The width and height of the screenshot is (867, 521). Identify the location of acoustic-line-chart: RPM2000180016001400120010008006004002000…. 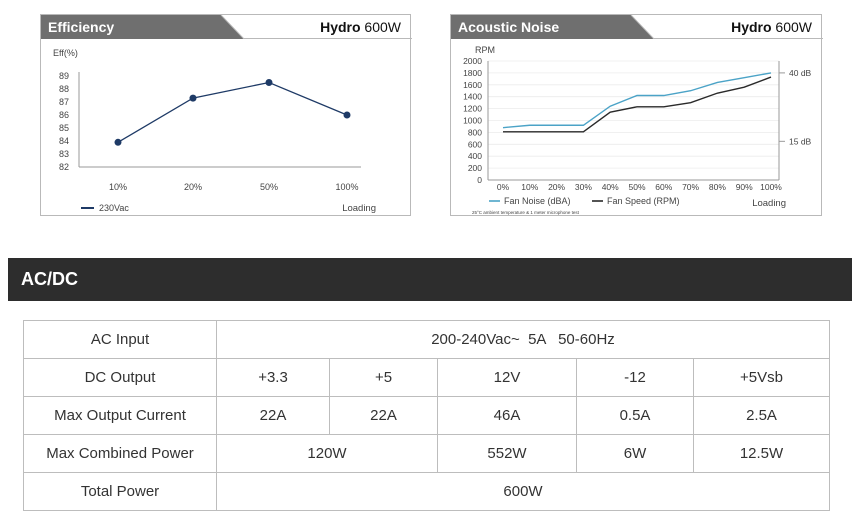
(637, 130).